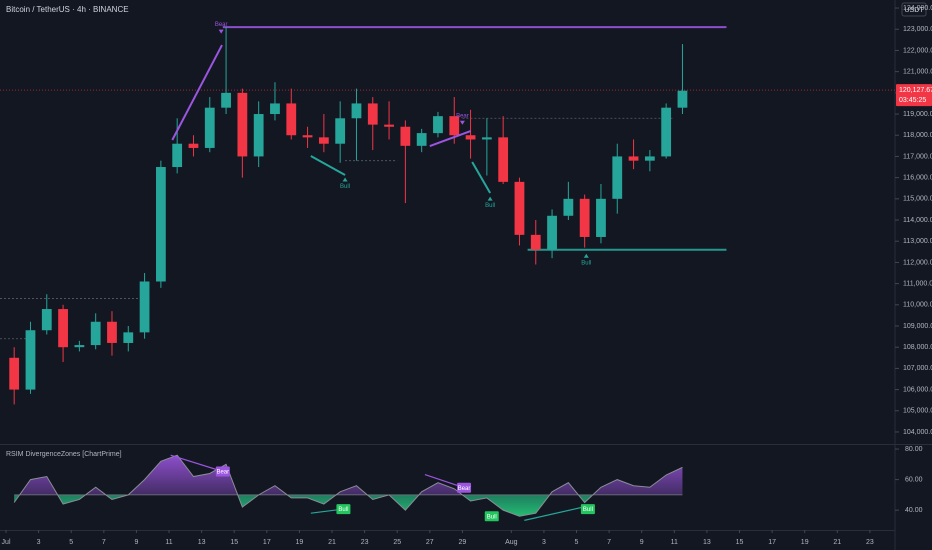  What do you see at coordinates (917, 432) in the screenshot?
I see `y-tick-label: 104,000.00` at bounding box center [917, 432].